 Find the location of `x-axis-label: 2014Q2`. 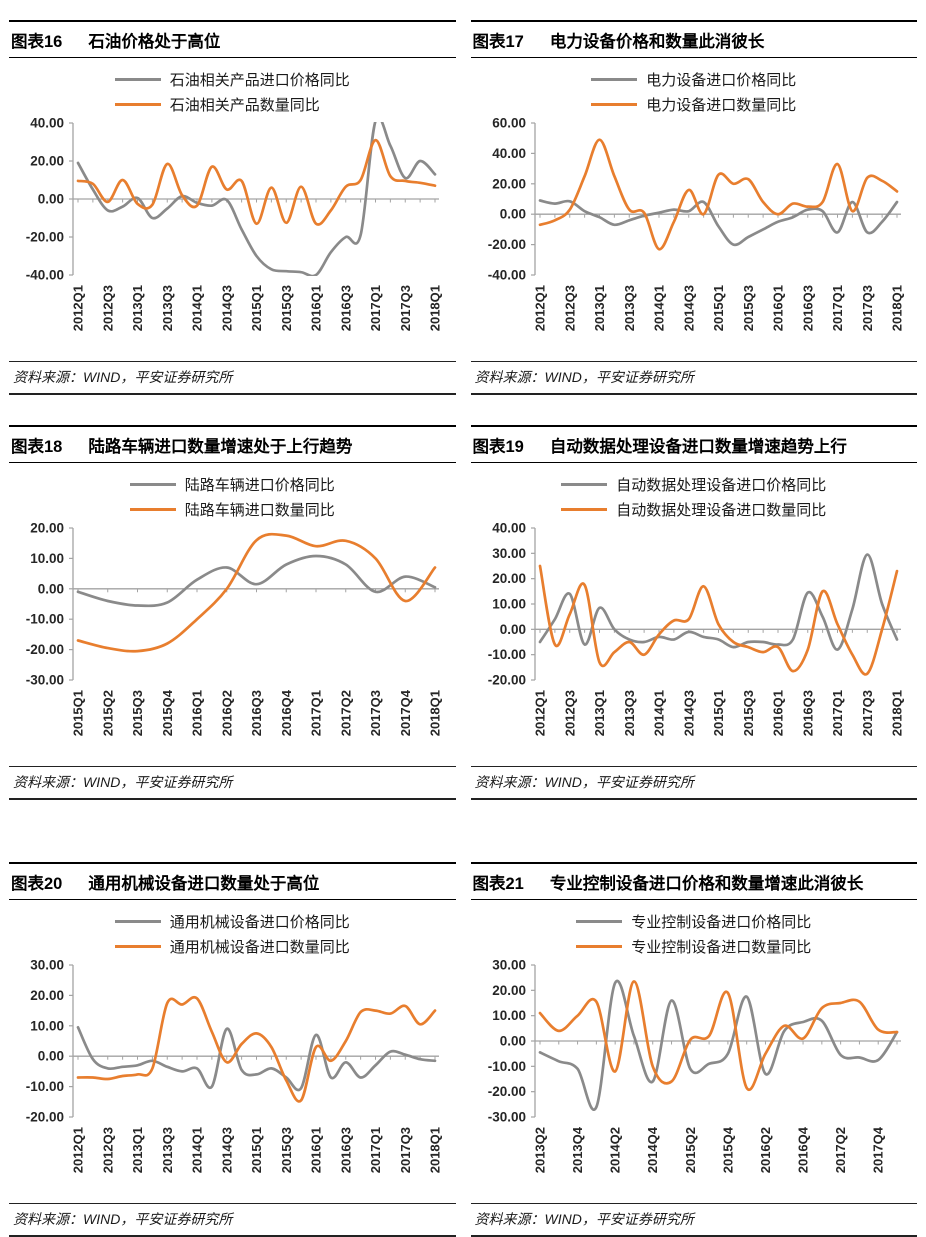

x-axis-label: 2014Q2 is located at coordinates (614, 1150).